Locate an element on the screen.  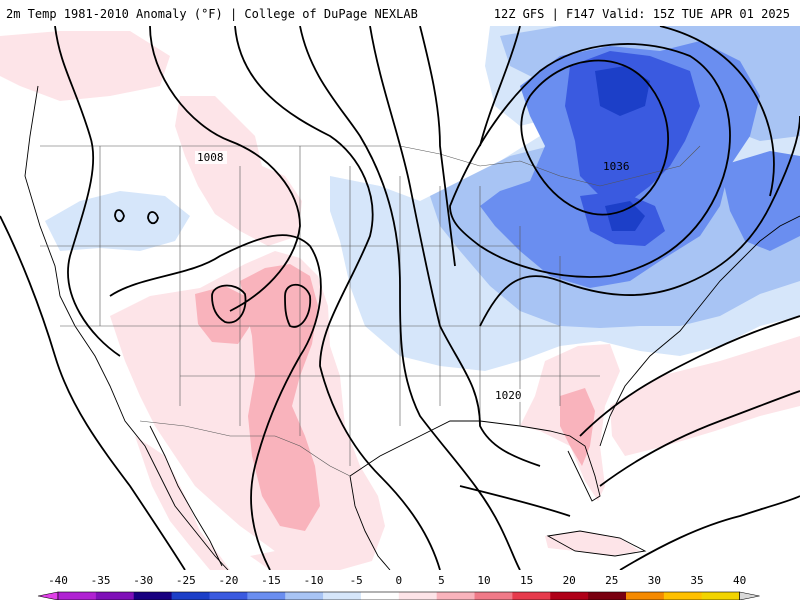
legend-min-arrow is located at coordinates (48, 595).